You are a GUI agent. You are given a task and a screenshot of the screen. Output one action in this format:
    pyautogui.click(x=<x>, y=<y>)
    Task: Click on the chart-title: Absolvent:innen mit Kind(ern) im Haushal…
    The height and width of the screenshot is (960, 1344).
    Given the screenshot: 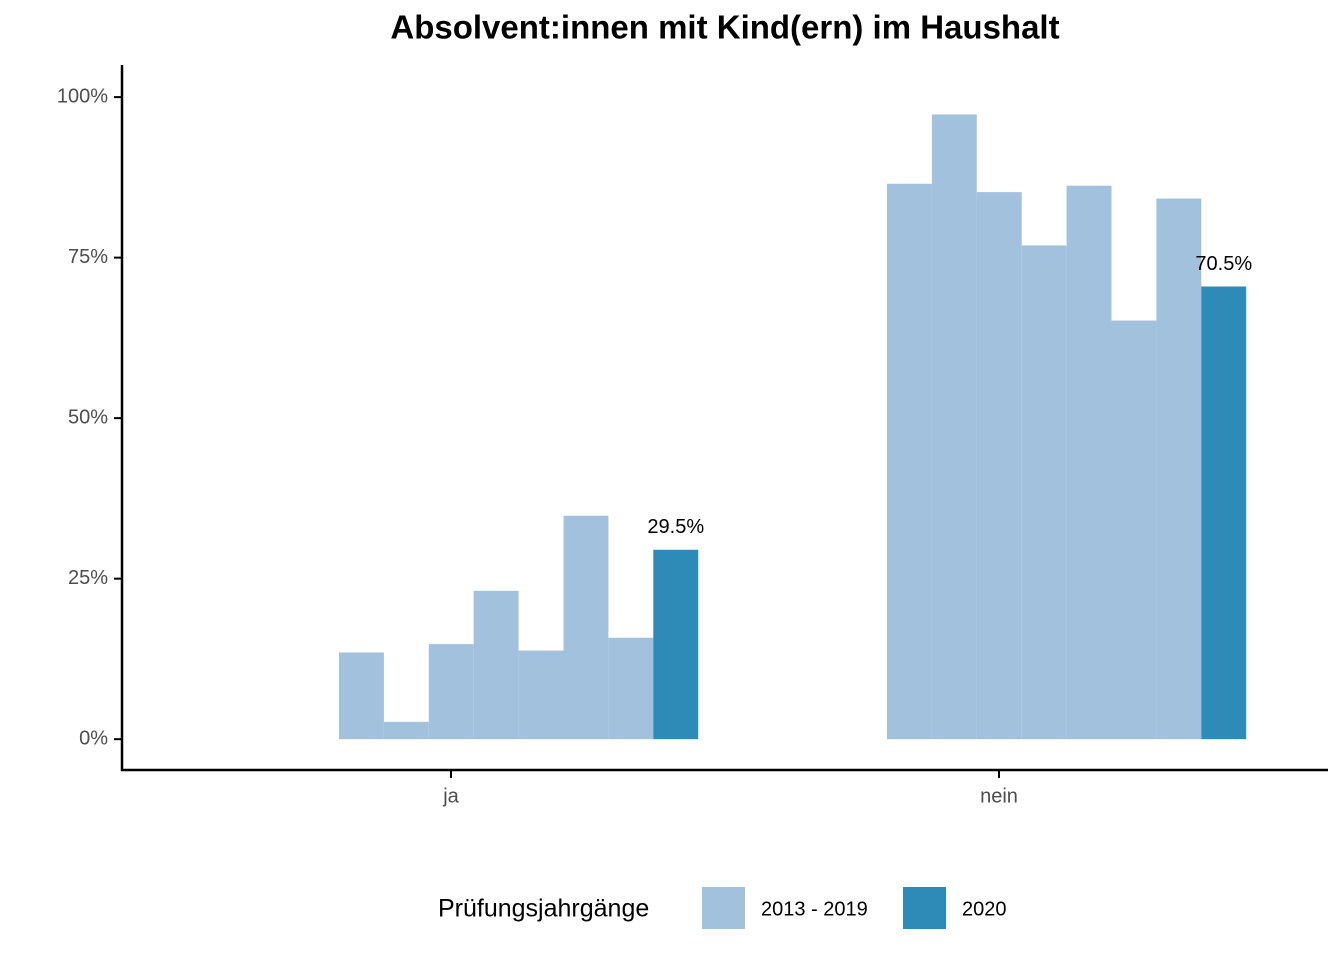 What is the action you would take?
    pyautogui.click(x=724, y=27)
    